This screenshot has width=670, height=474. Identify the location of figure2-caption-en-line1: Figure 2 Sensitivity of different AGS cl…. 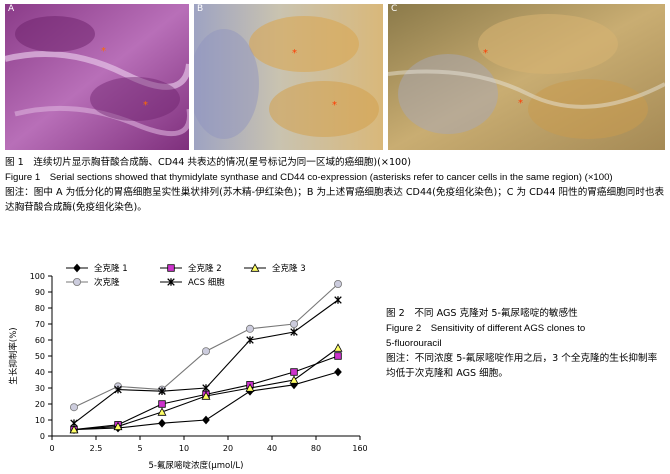
(486, 328).